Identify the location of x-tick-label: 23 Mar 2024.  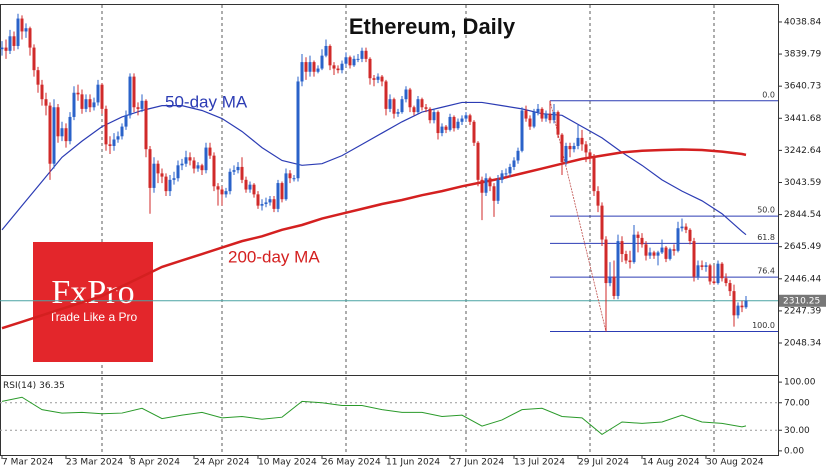
(94, 463).